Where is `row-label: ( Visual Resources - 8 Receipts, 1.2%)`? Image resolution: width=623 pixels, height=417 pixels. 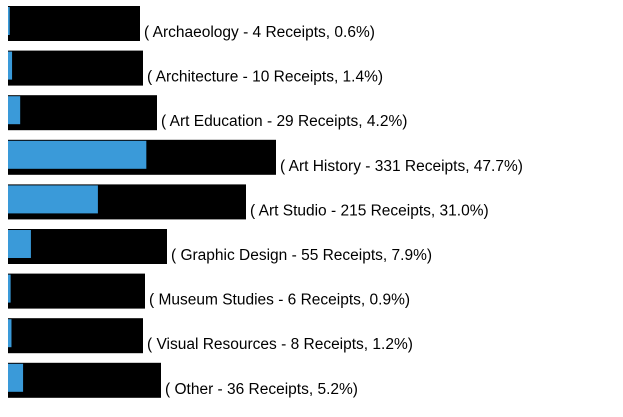 row-label: ( Visual Resources - 8 Receipts, 1.2%) is located at coordinates (280, 344).